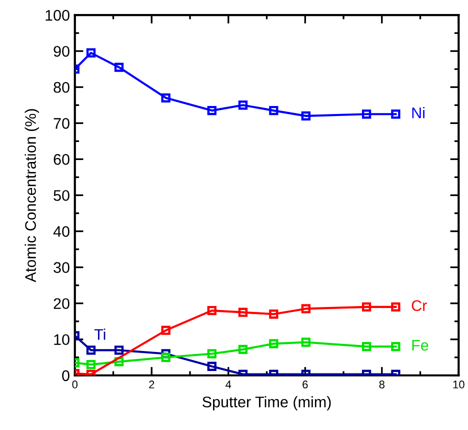 Image resolution: width=468 pixels, height=430 pixels. Describe the element at coordinates (62, 267) in the screenshot. I see `y-tick-label: 30` at that location.